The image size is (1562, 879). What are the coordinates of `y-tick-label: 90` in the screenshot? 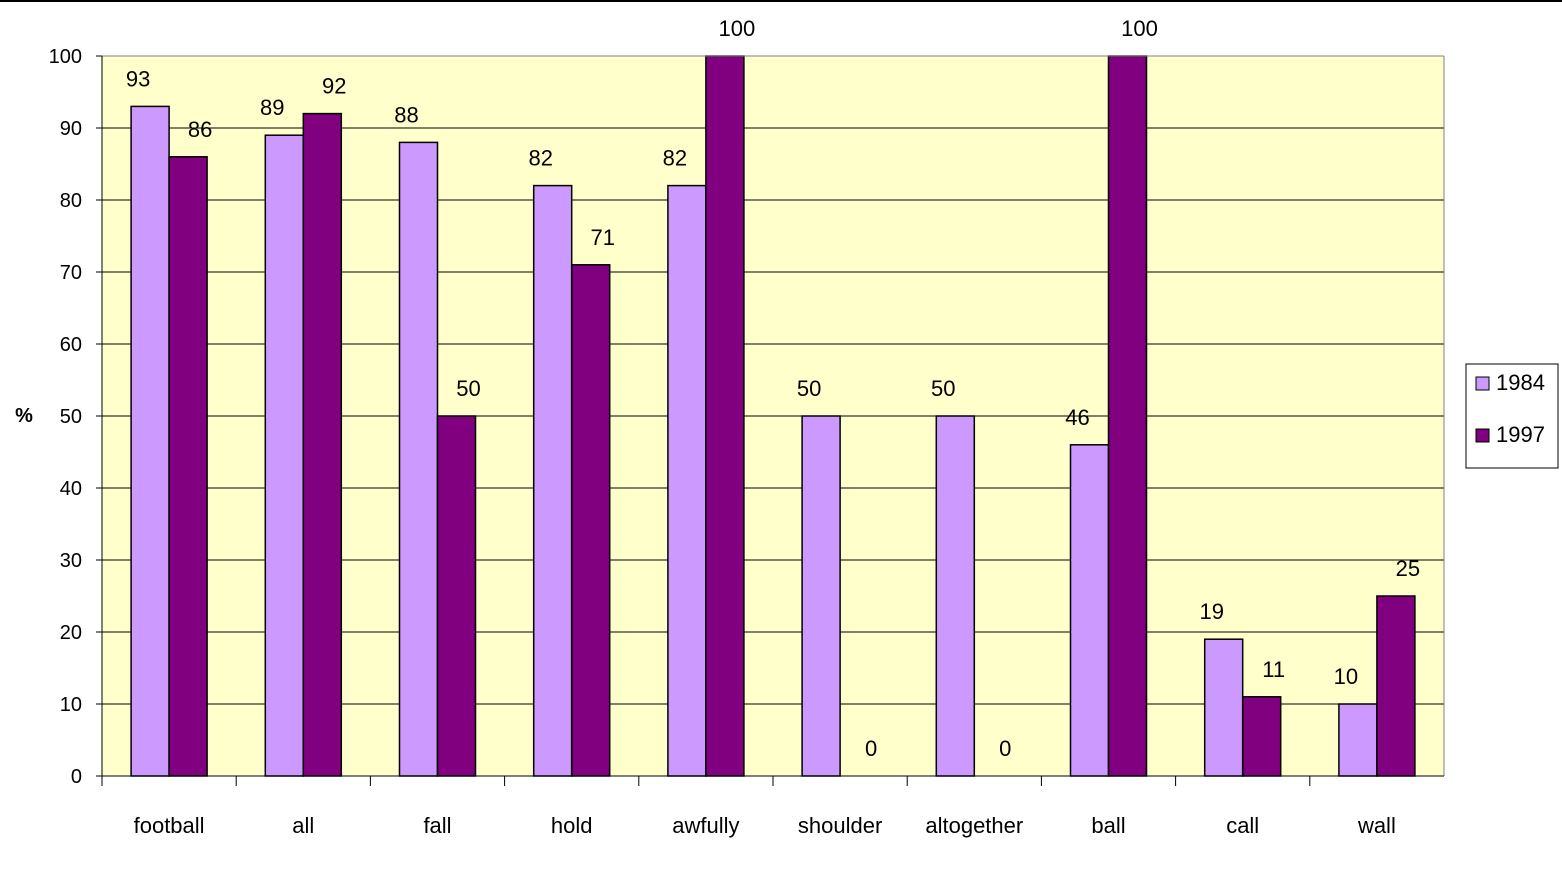 It's located at (71, 129).